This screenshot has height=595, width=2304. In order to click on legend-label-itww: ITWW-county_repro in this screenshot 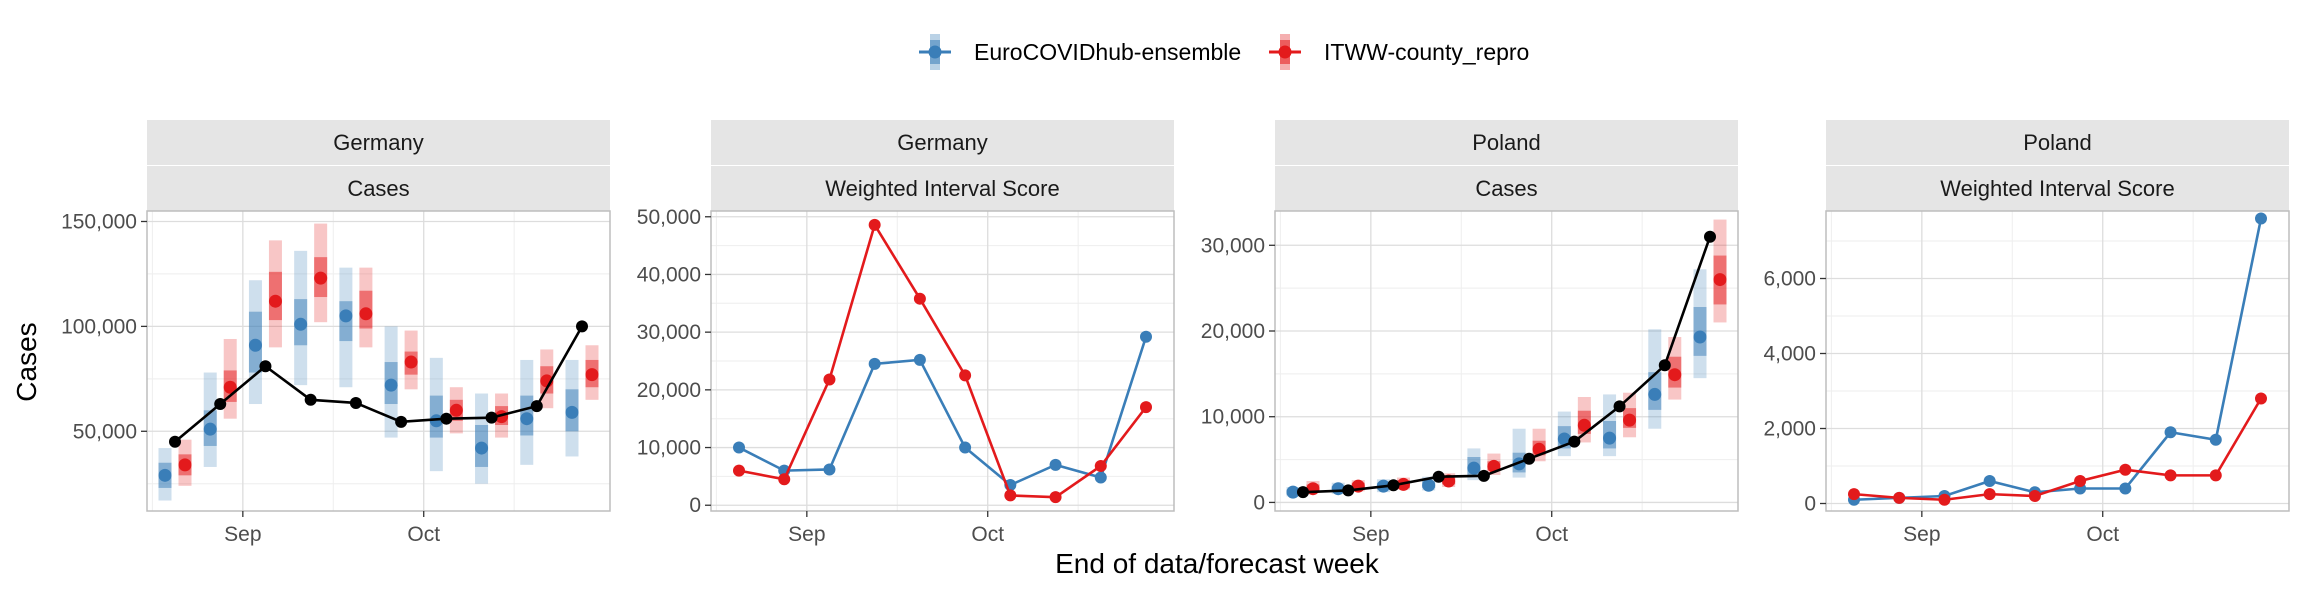, I will do `click(1426, 52)`.